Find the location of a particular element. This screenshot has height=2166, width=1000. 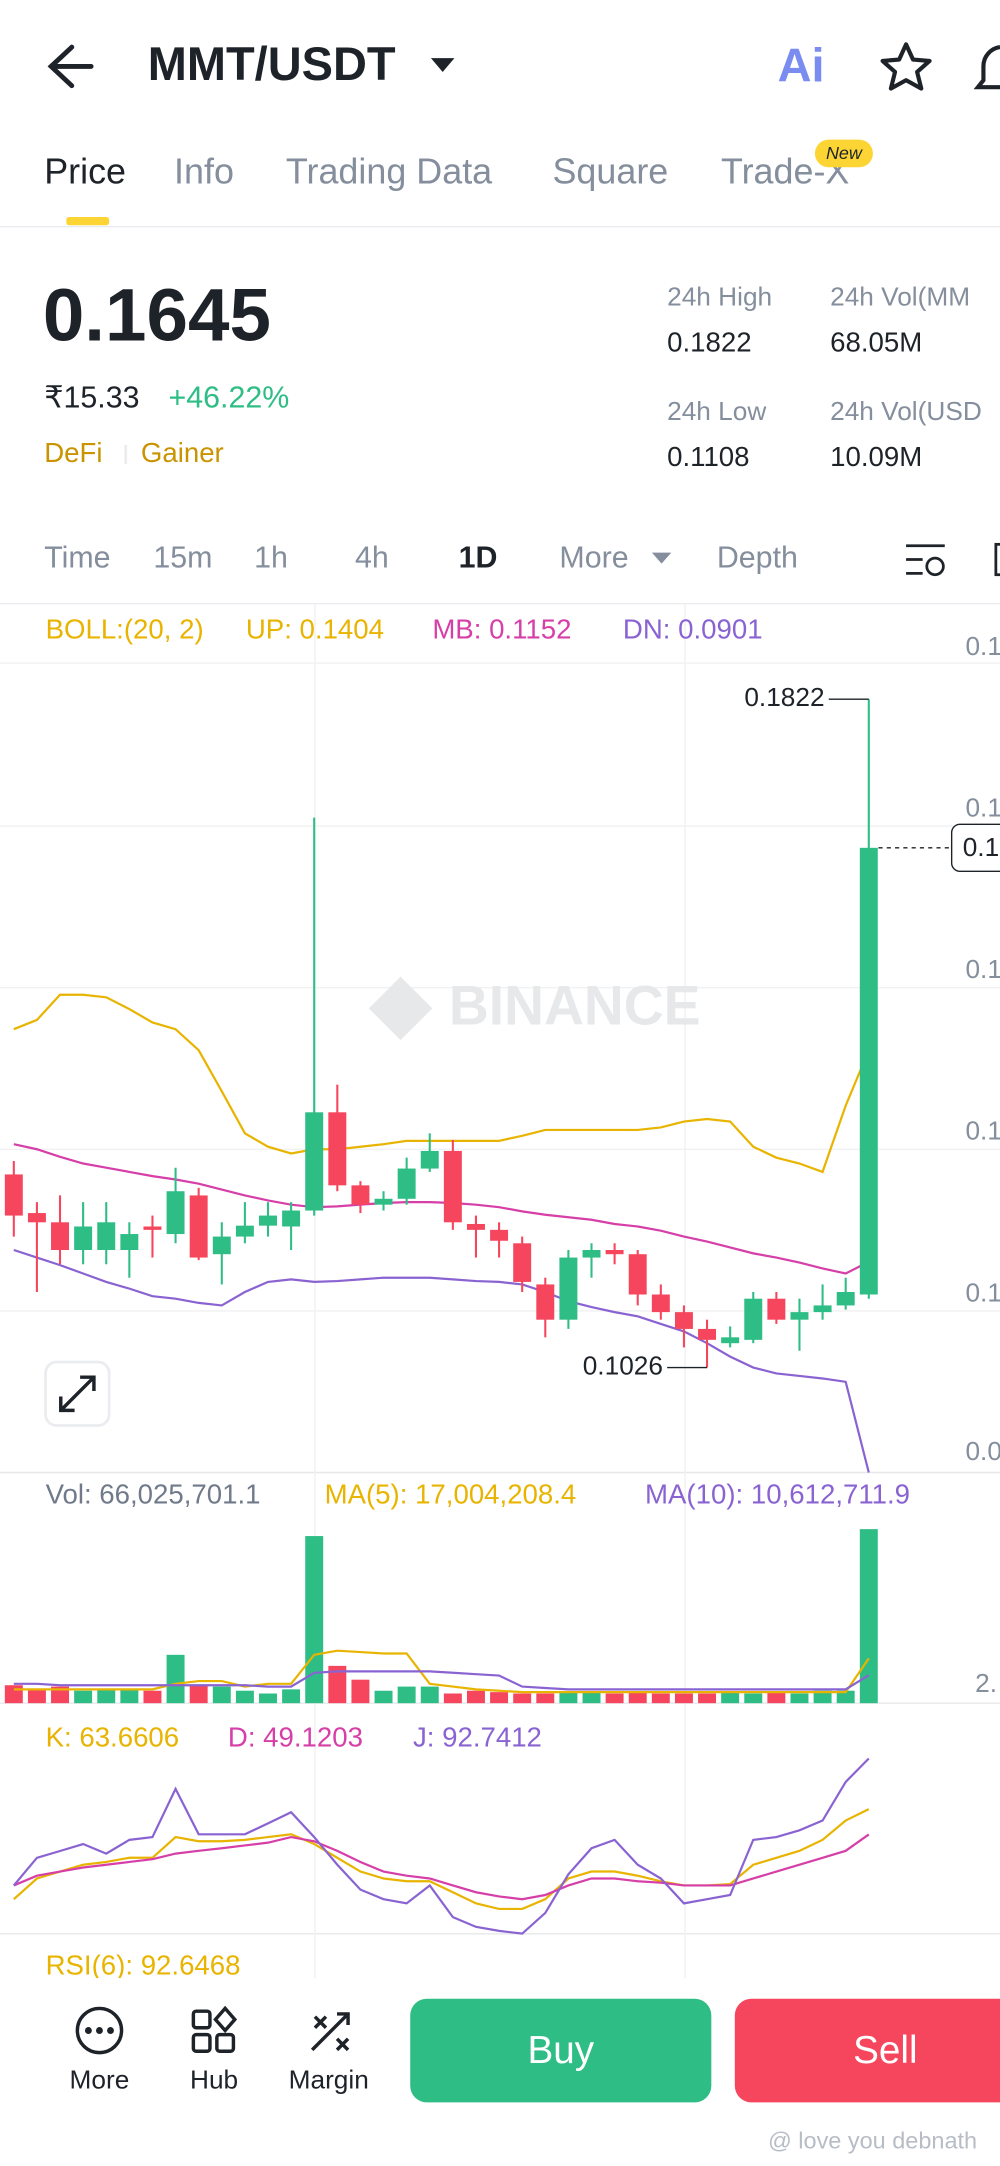

nav-label: More is located at coordinates (100, 2080).